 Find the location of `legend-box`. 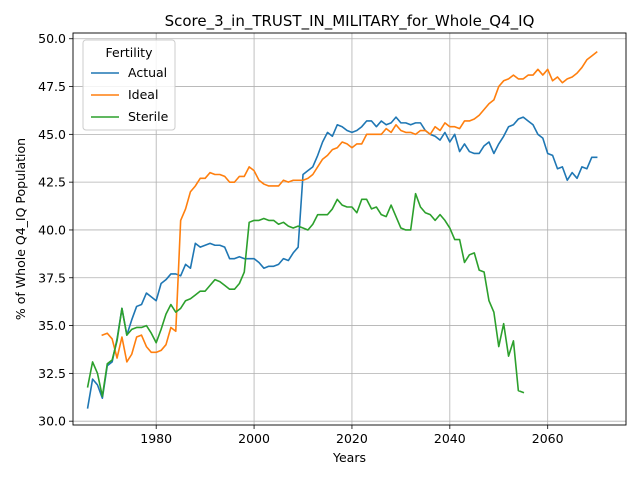

legend-box is located at coordinates (129, 85).